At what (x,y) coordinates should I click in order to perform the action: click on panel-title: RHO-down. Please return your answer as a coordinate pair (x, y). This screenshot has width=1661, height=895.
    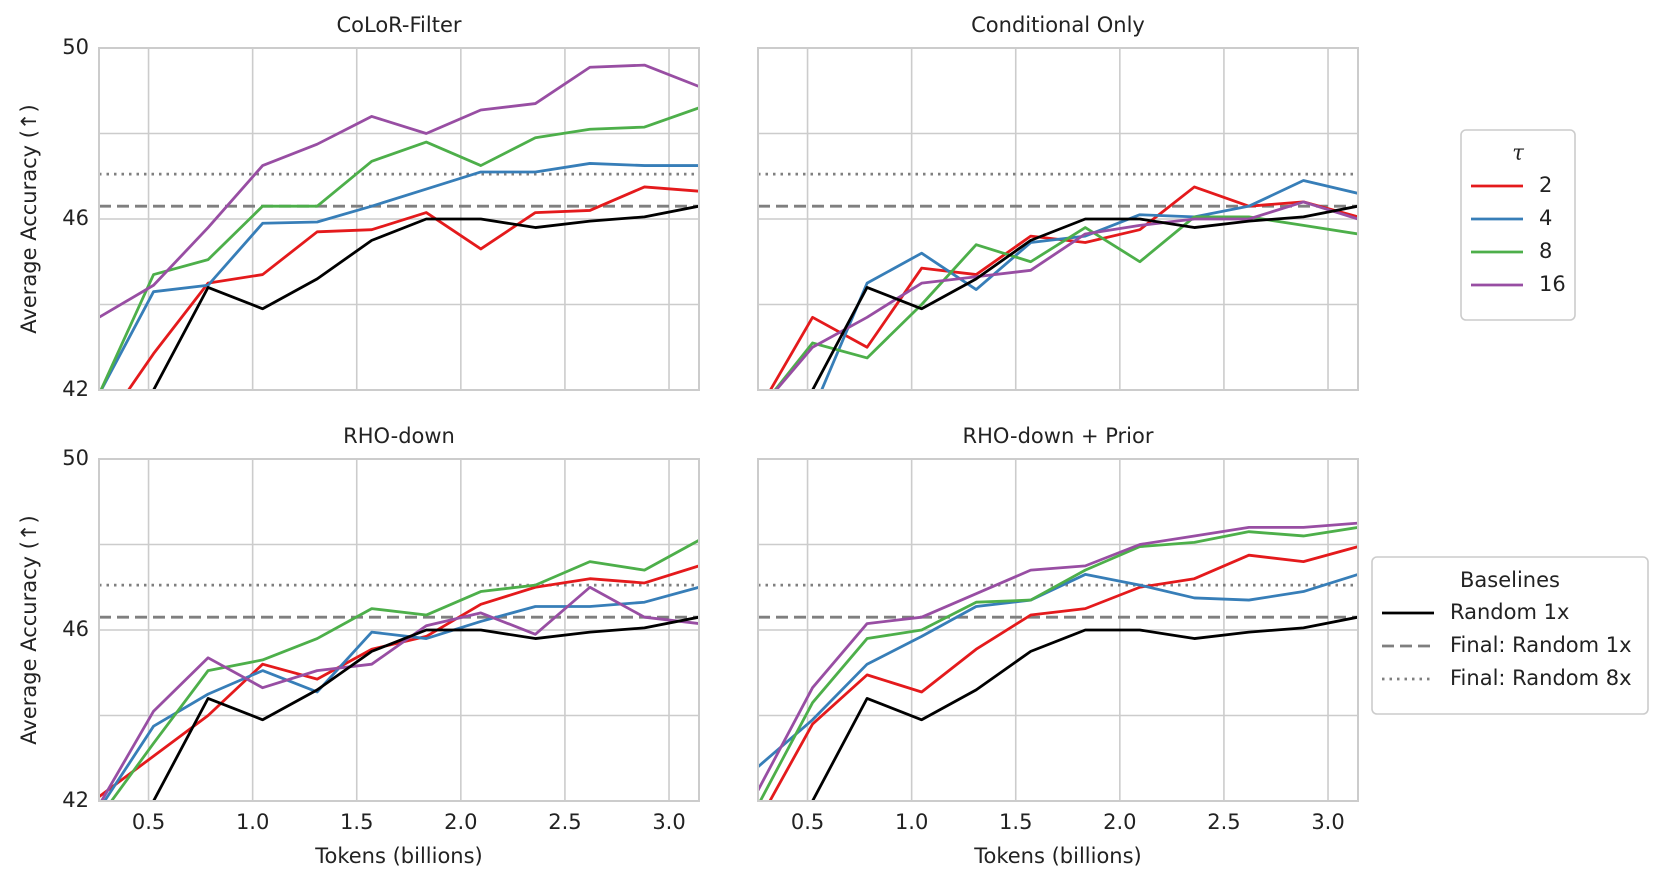
    Looking at the image, I should click on (399, 436).